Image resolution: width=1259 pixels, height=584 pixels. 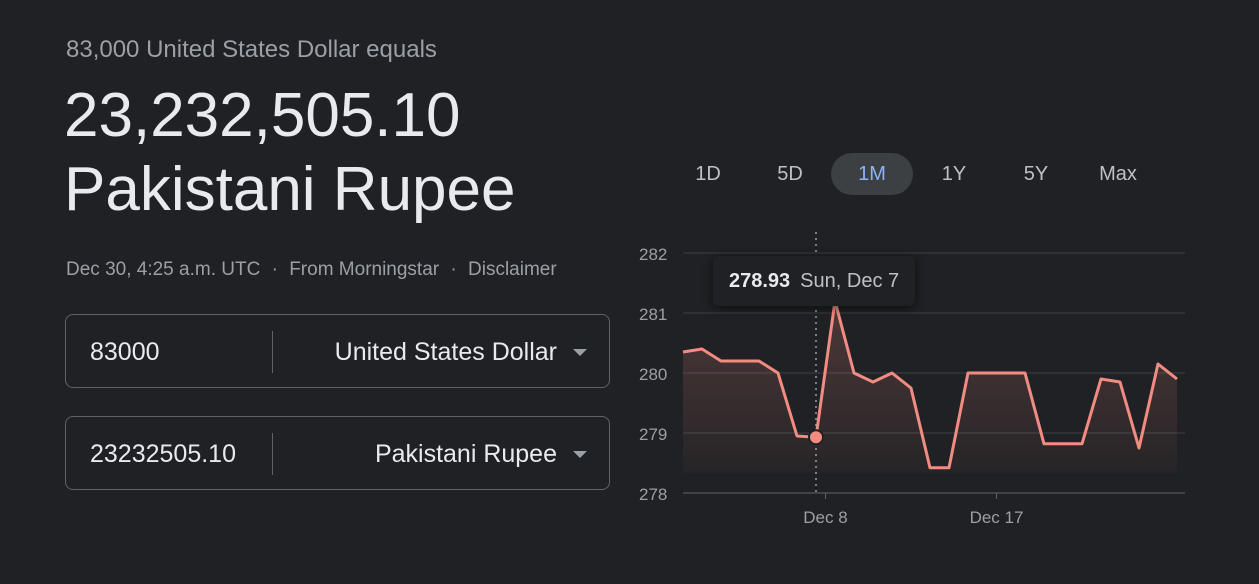 What do you see at coordinates (1118, 174) in the screenshot?
I see `tab-max: Max` at bounding box center [1118, 174].